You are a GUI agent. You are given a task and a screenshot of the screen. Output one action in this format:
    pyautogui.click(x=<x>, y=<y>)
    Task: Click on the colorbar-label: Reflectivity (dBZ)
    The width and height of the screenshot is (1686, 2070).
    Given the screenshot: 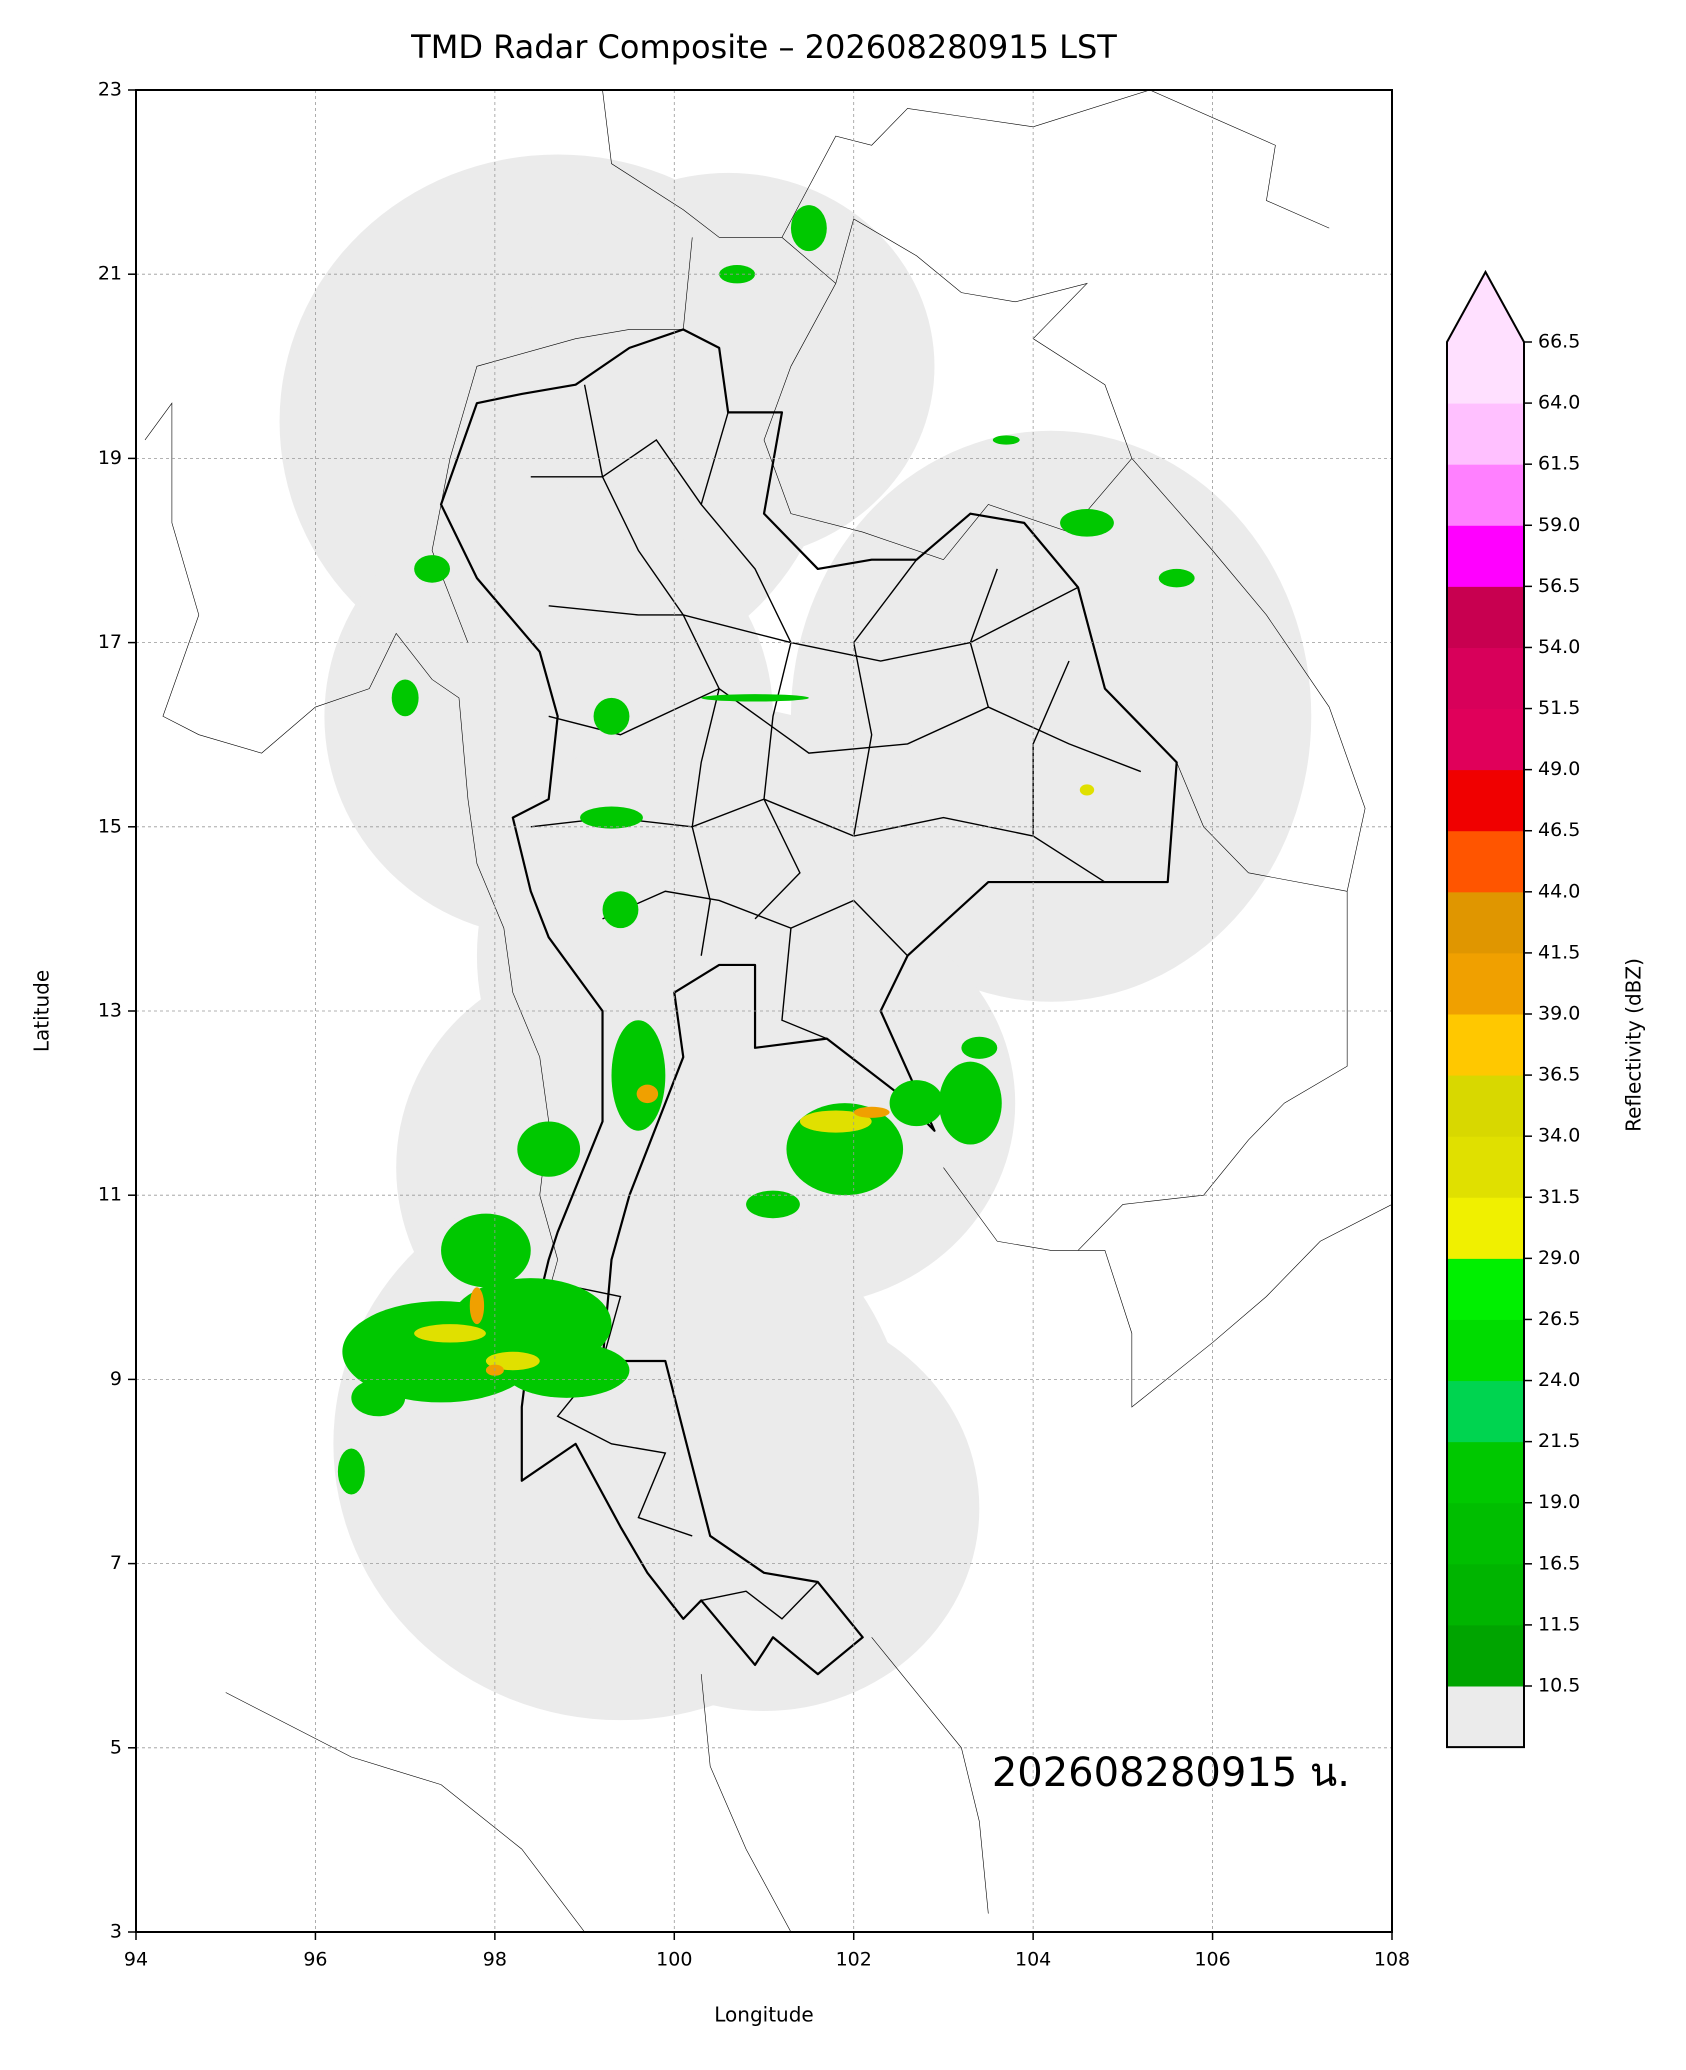 What is the action you would take?
    pyautogui.click(x=1634, y=1045)
    